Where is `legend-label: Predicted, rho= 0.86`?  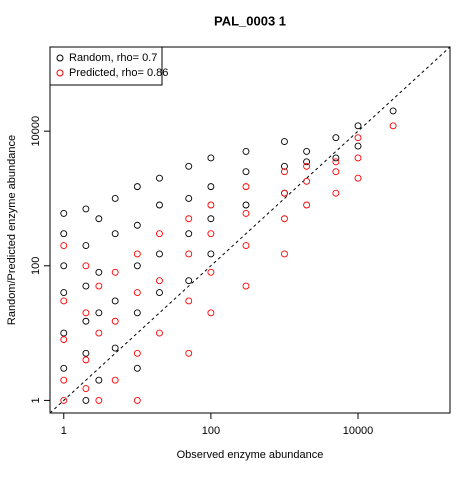
legend-label: Predicted, rho= 0.86 is located at coordinates (118, 73).